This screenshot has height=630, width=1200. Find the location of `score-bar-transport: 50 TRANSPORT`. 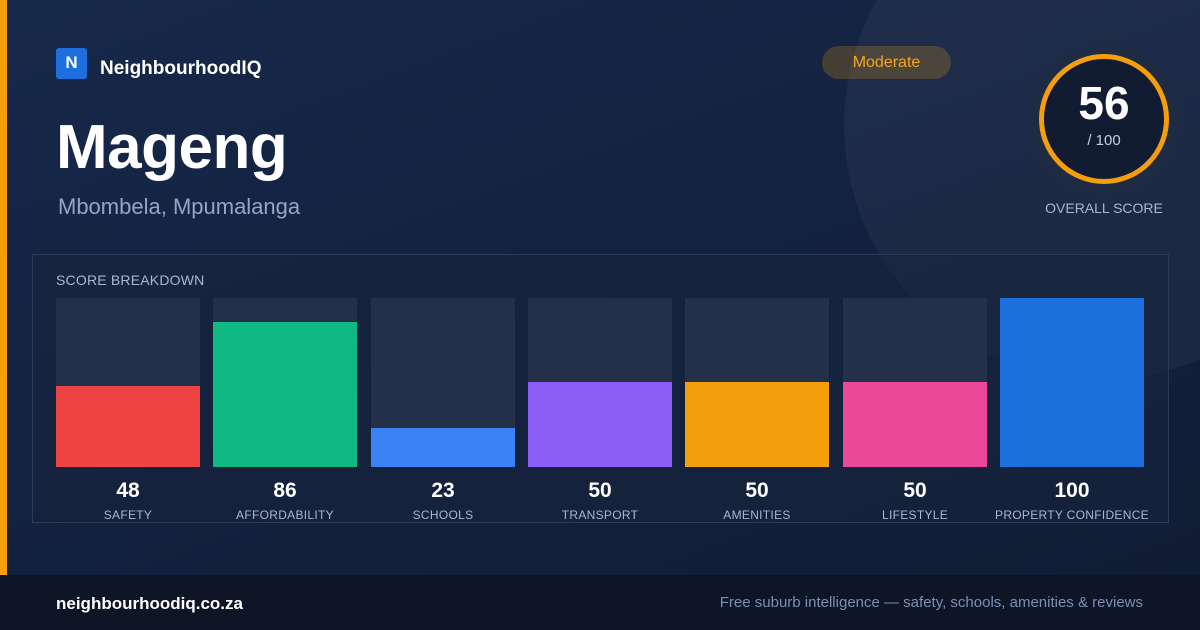

score-bar-transport: 50 TRANSPORT is located at coordinates (600, 410).